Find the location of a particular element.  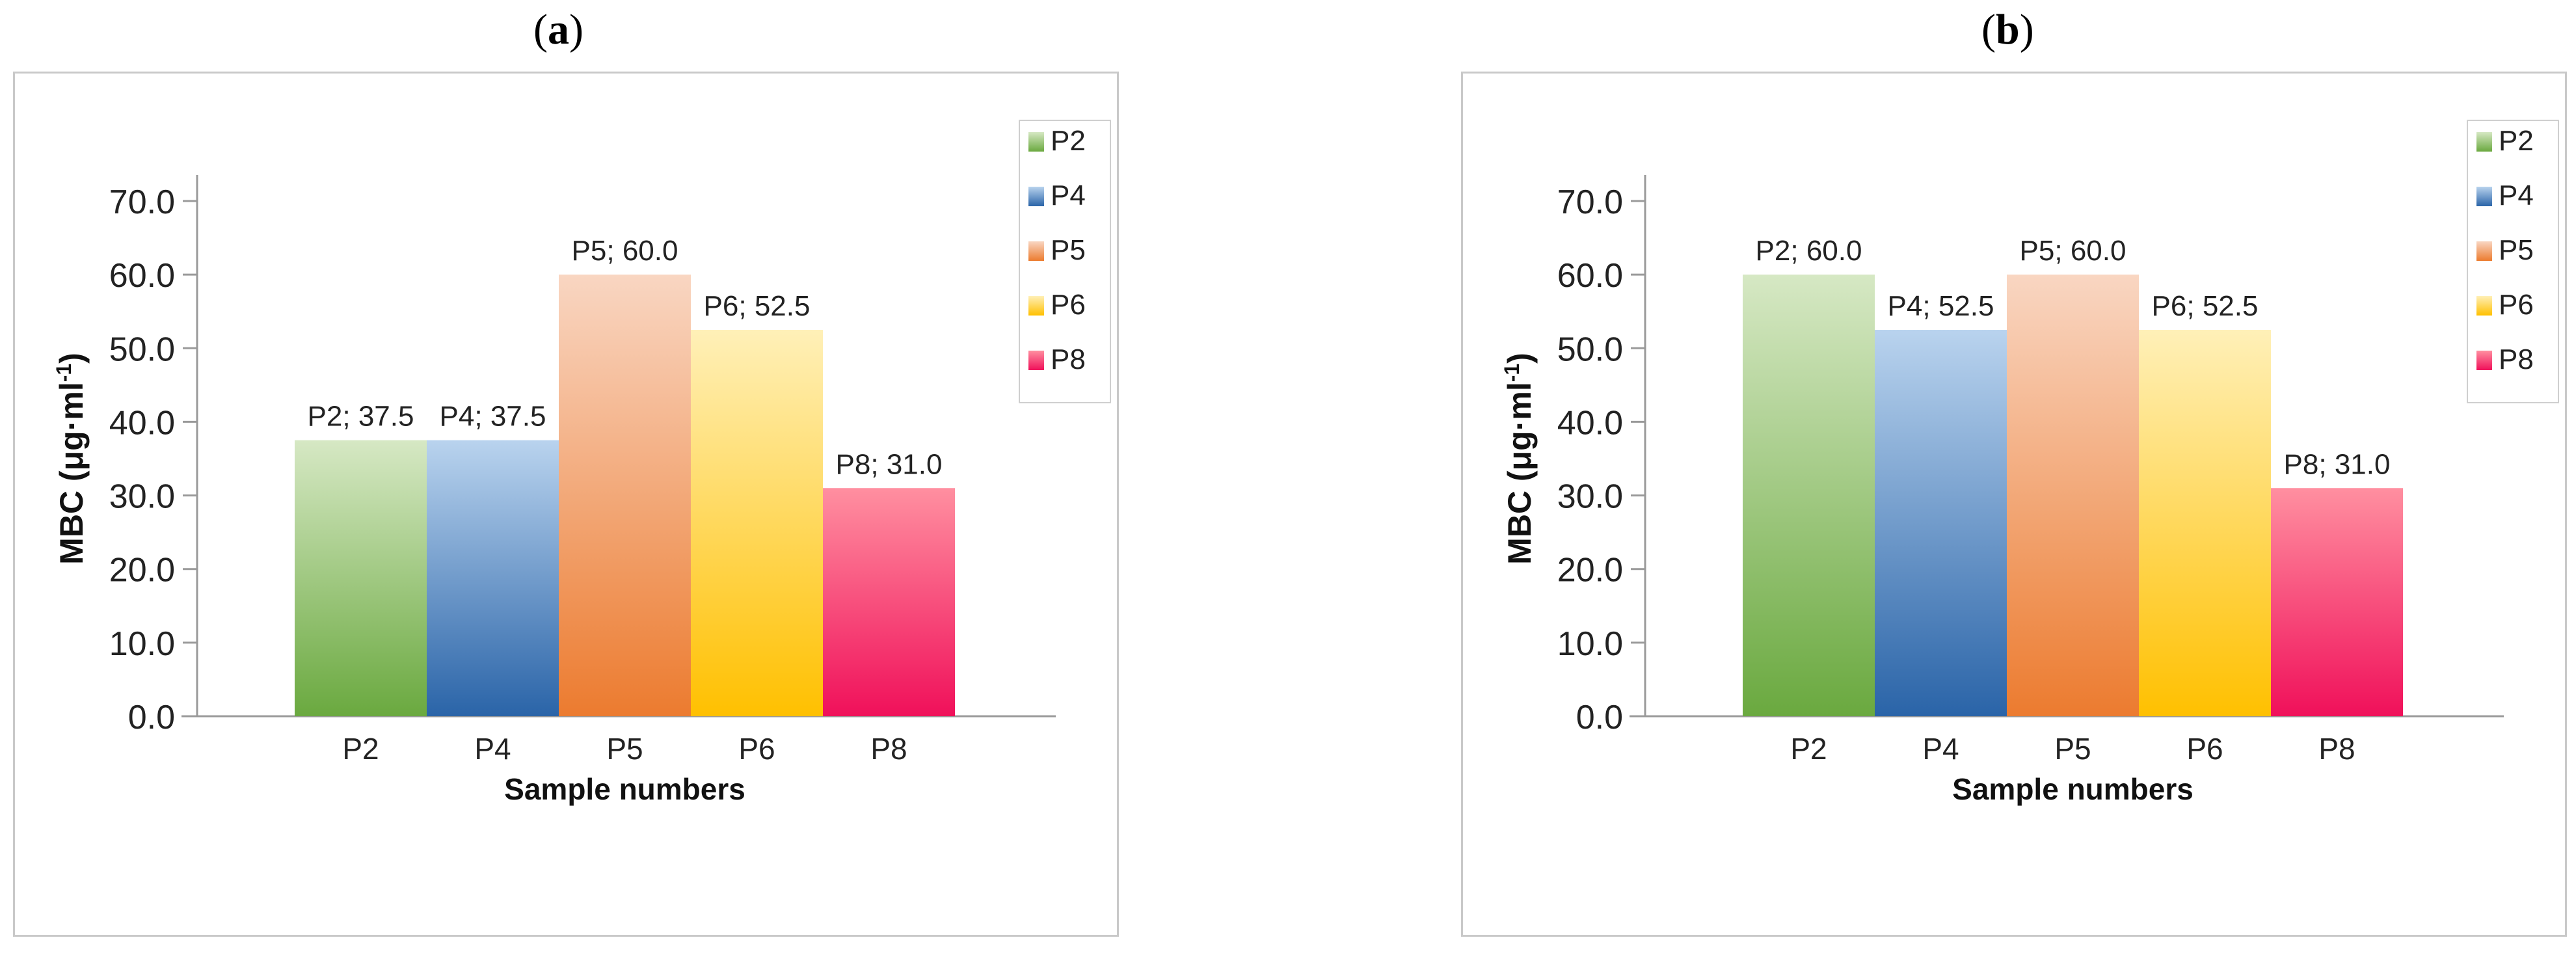

data-label: P4; 37.5 is located at coordinates (493, 417).